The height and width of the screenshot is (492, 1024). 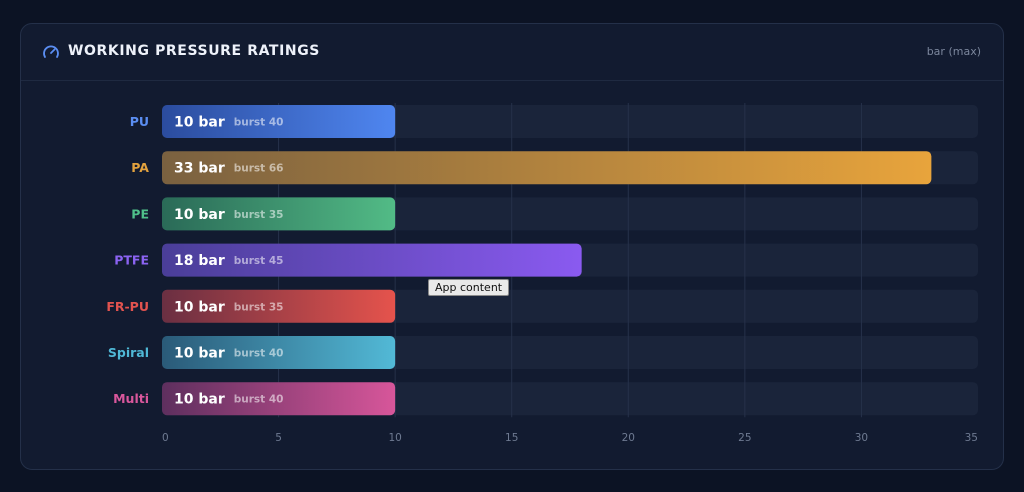 What do you see at coordinates (199, 169) in the screenshot?
I see `value-label: 33 bar` at bounding box center [199, 169].